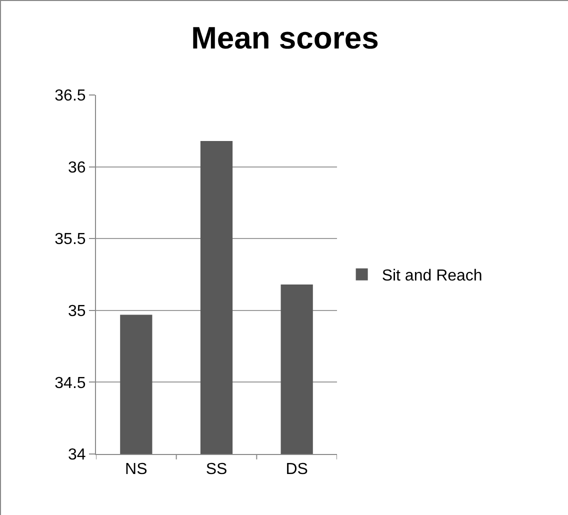 This screenshot has height=515, width=568. Describe the element at coordinates (77, 167) in the screenshot. I see `y-tick-label: 36` at that location.